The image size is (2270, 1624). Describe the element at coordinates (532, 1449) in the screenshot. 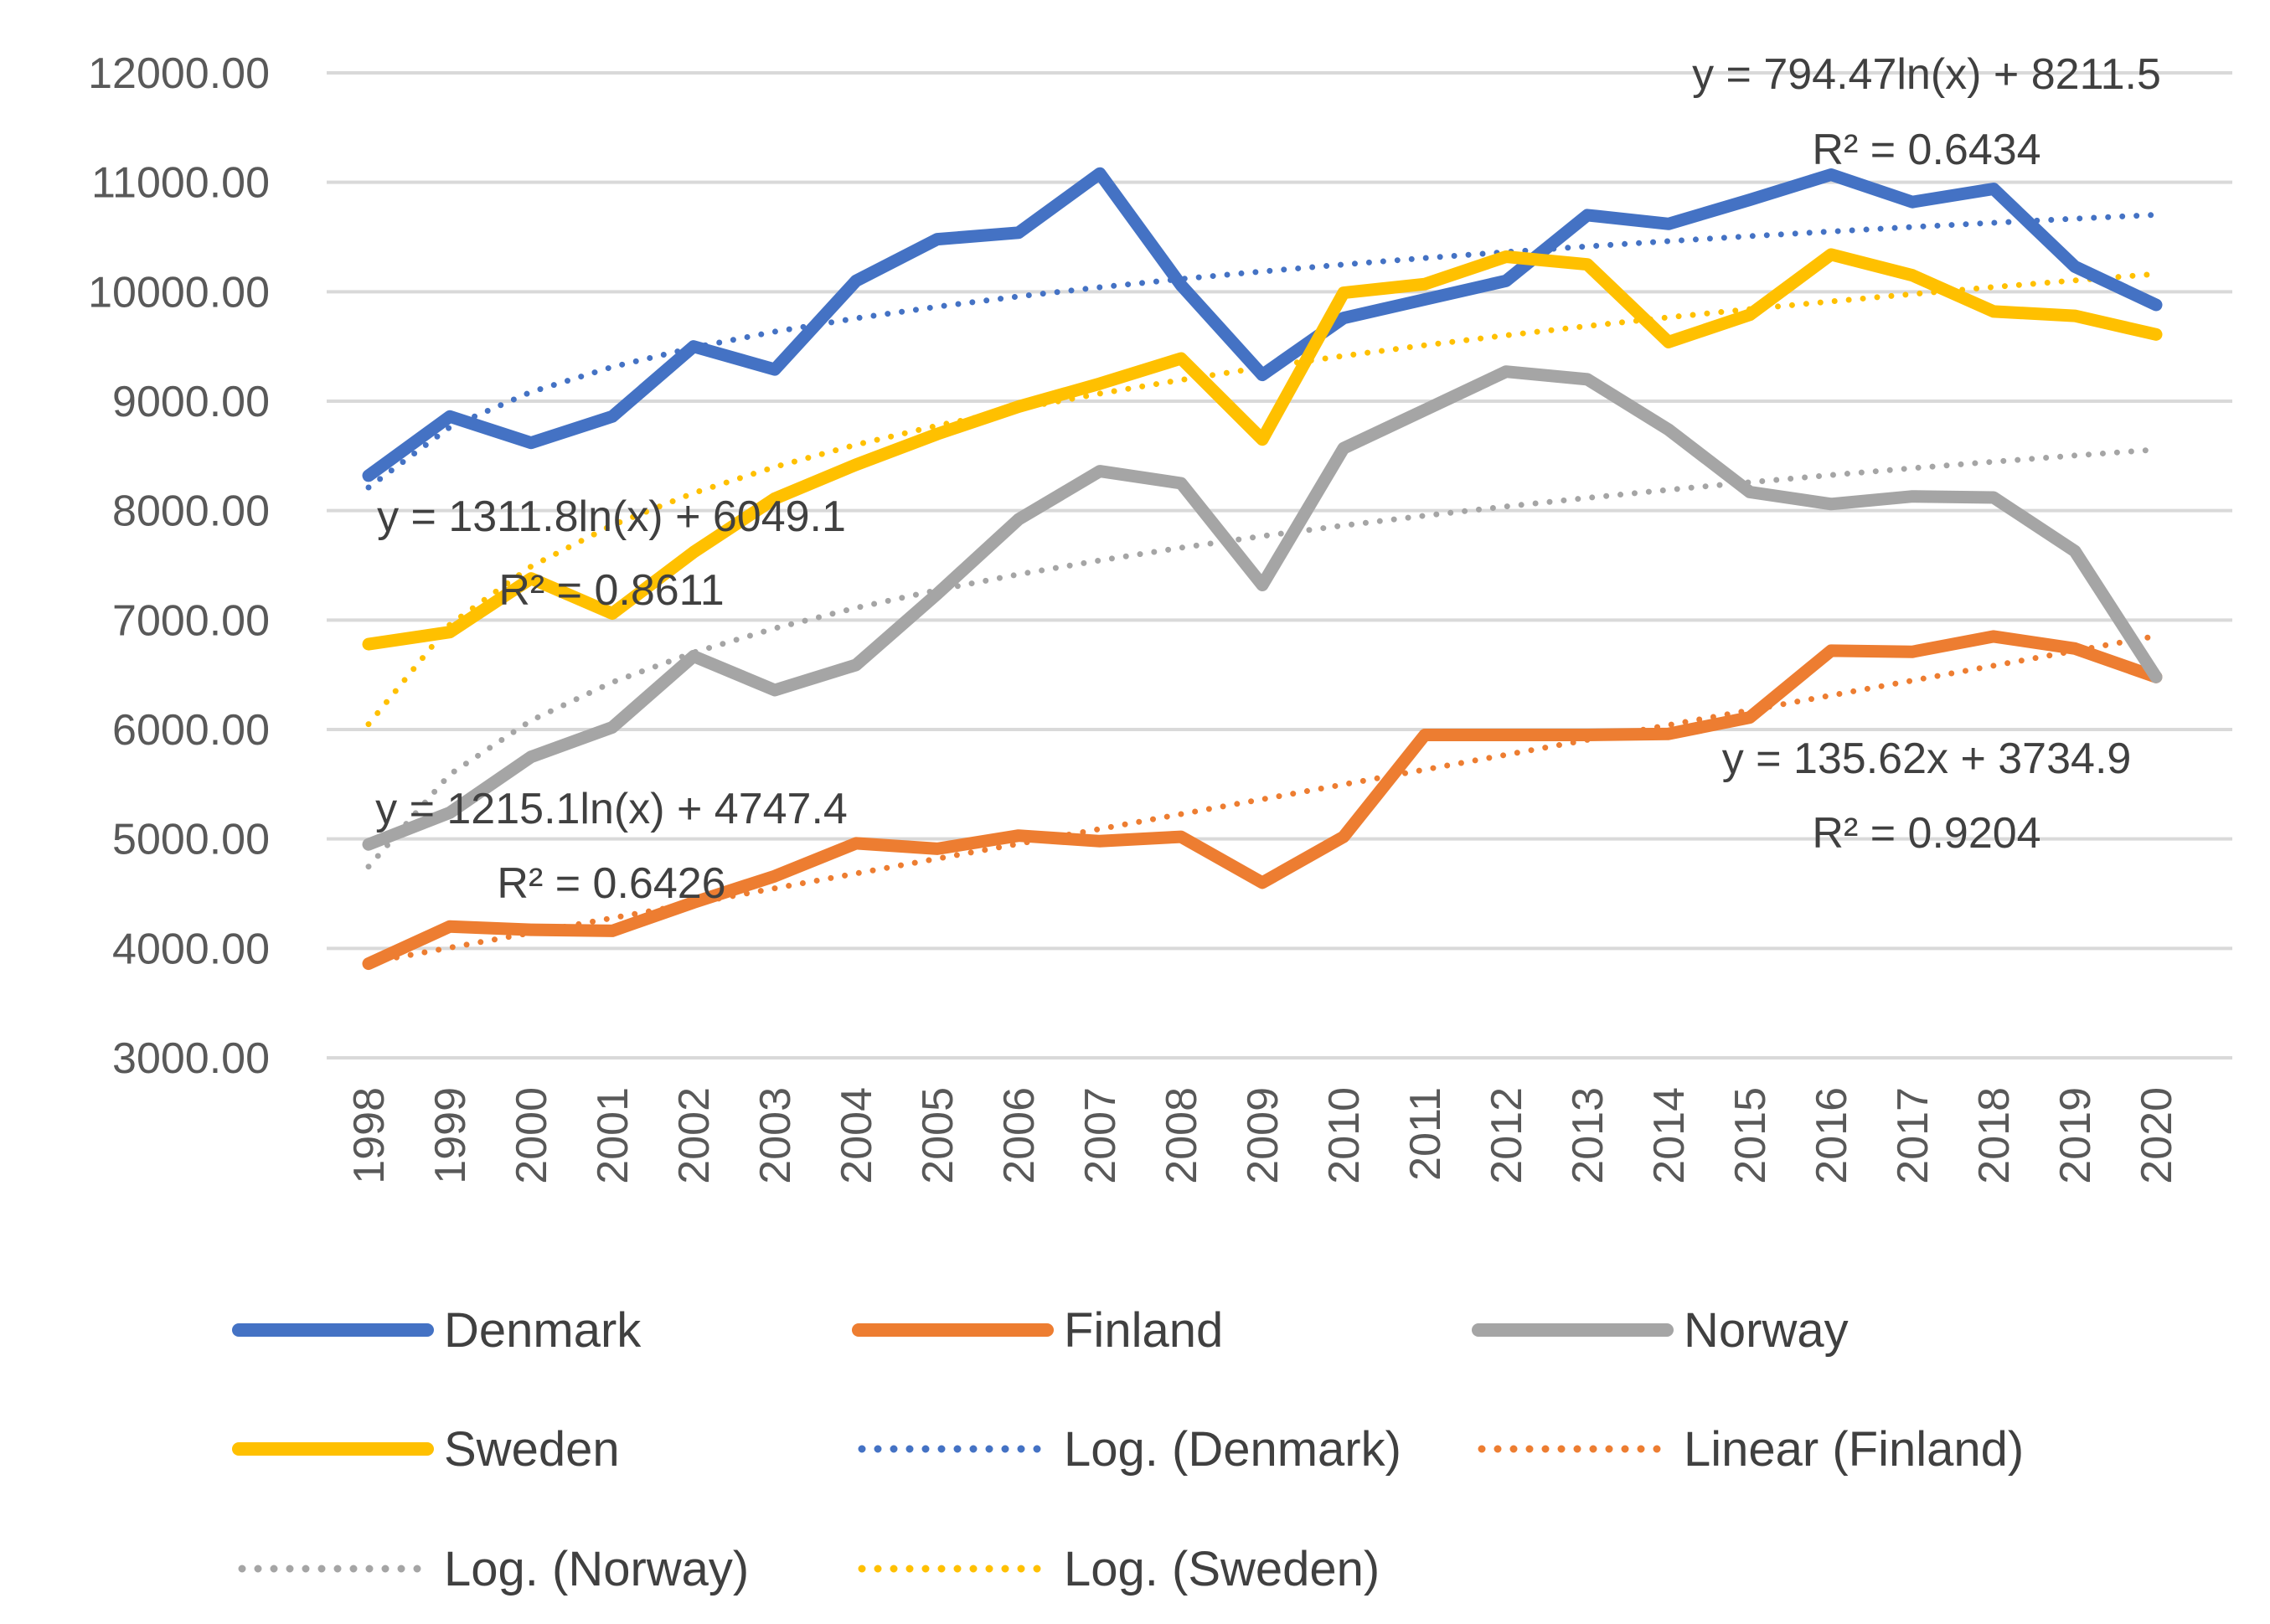

I see `legend-label: Sweden` at that location.